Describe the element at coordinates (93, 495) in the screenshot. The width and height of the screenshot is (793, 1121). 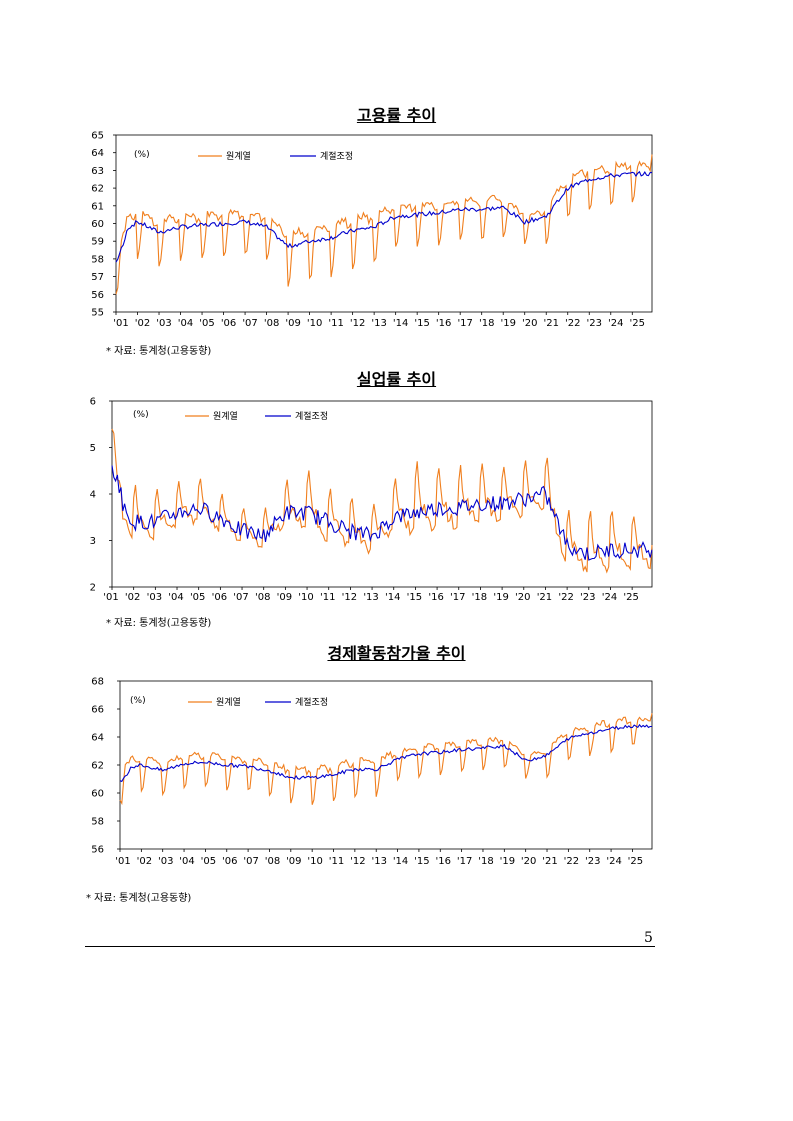
I see `y-tick-label: 4` at that location.